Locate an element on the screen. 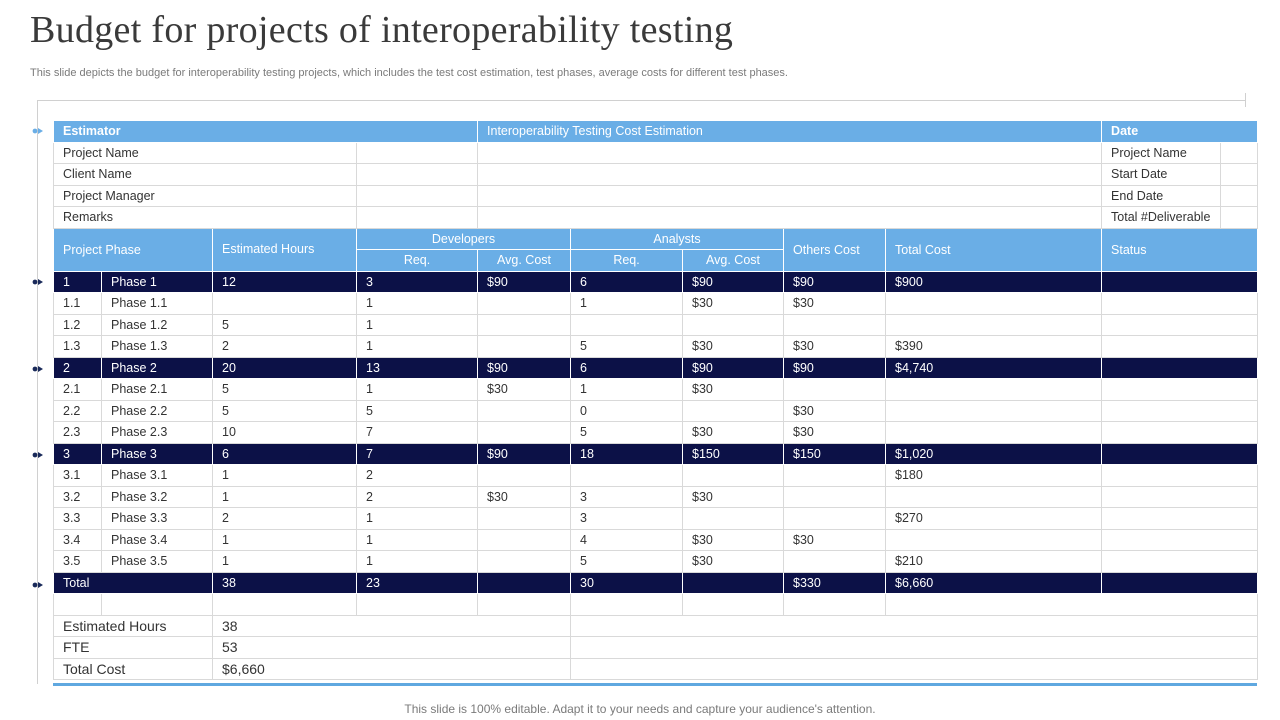  header-an-req: Req. is located at coordinates (627, 260).